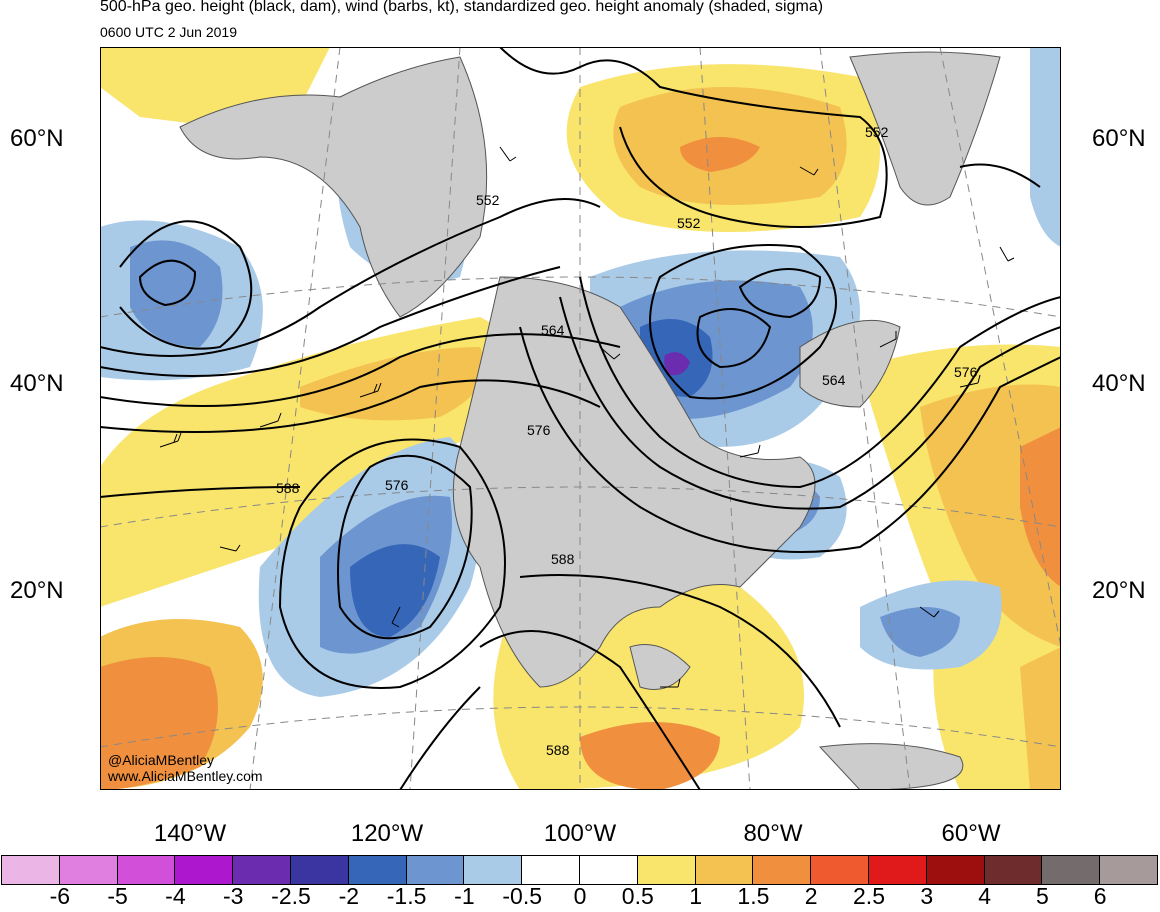 This screenshot has width=1160, height=912. What do you see at coordinates (773, 833) in the screenshot?
I see `lon-label: 80°W` at bounding box center [773, 833].